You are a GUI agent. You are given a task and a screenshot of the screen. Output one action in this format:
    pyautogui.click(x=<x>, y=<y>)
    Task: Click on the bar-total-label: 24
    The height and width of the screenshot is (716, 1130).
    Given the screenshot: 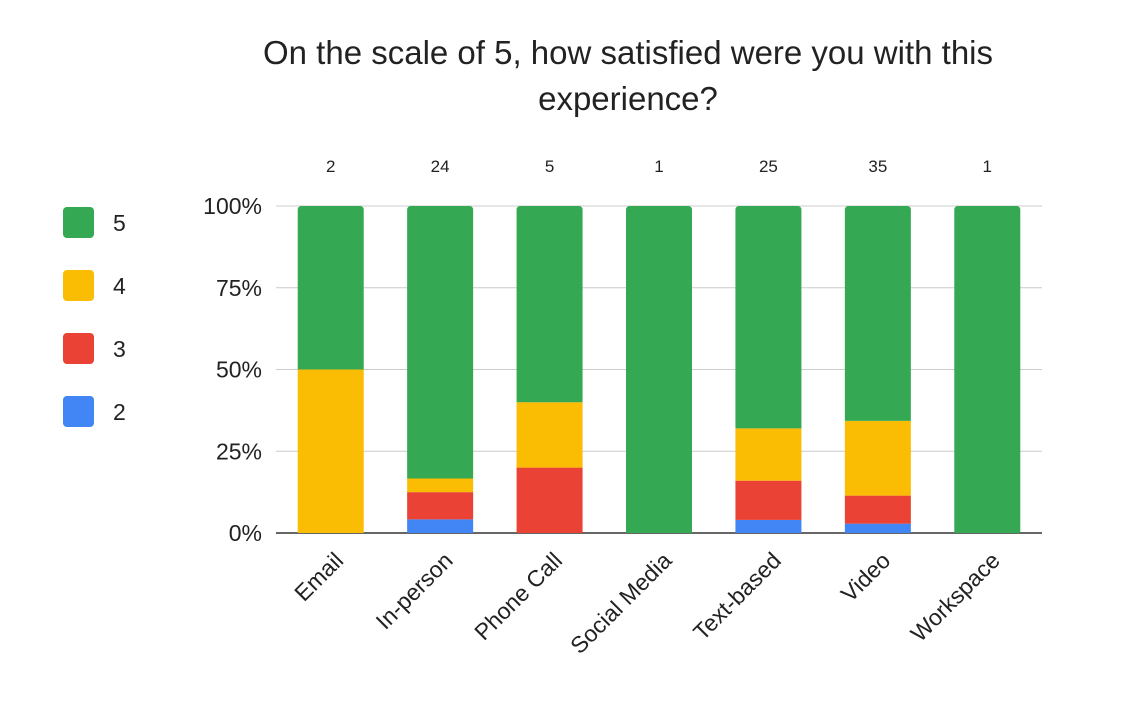 What is the action you would take?
    pyautogui.click(x=440, y=166)
    